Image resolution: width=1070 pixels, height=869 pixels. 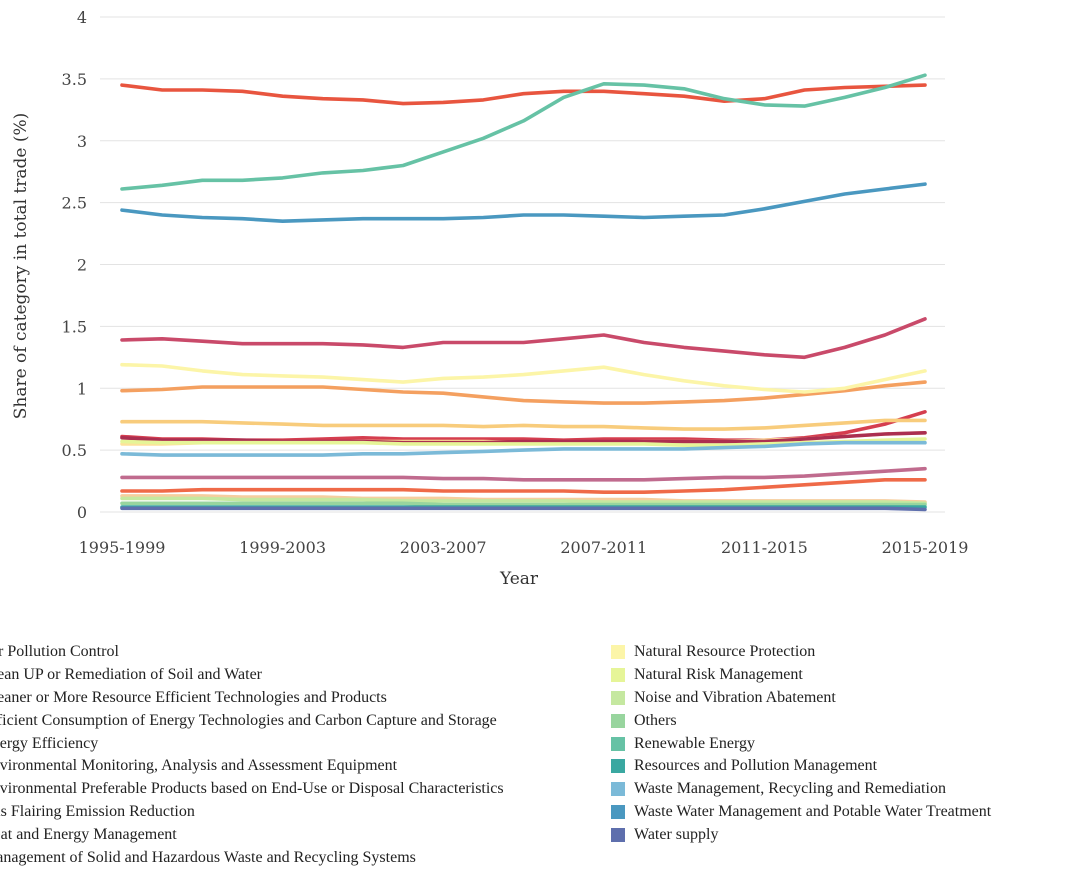 I want to click on legend-label: Natural Risk Management, so click(x=718, y=675).